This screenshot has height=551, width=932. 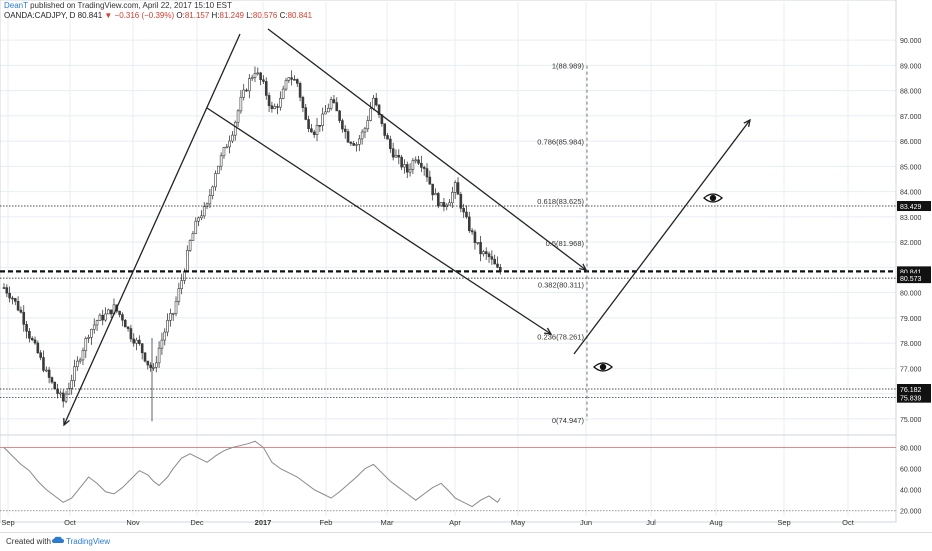 I want to click on price-axis-label: 86.000, so click(x=911, y=142).